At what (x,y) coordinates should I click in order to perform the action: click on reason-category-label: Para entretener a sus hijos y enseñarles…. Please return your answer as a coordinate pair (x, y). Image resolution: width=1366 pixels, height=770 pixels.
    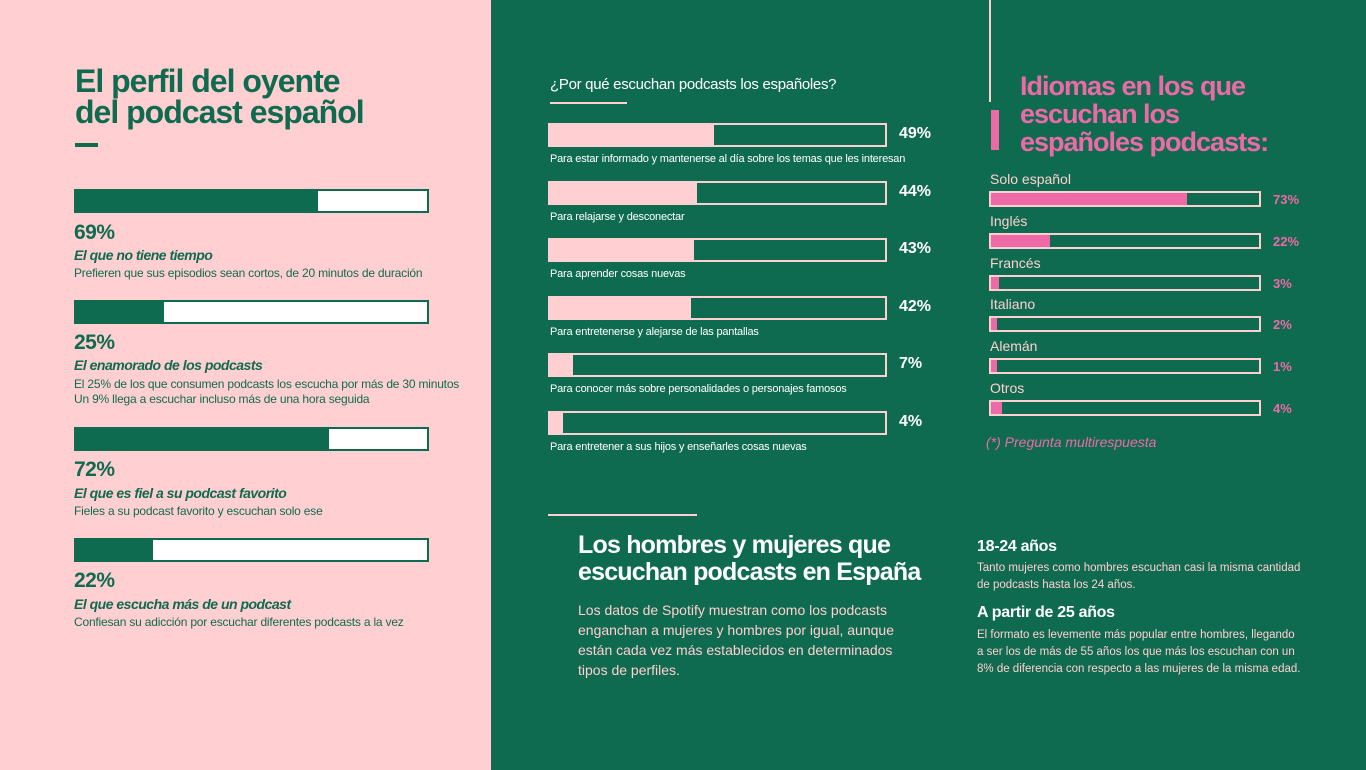
    Looking at the image, I should click on (678, 446).